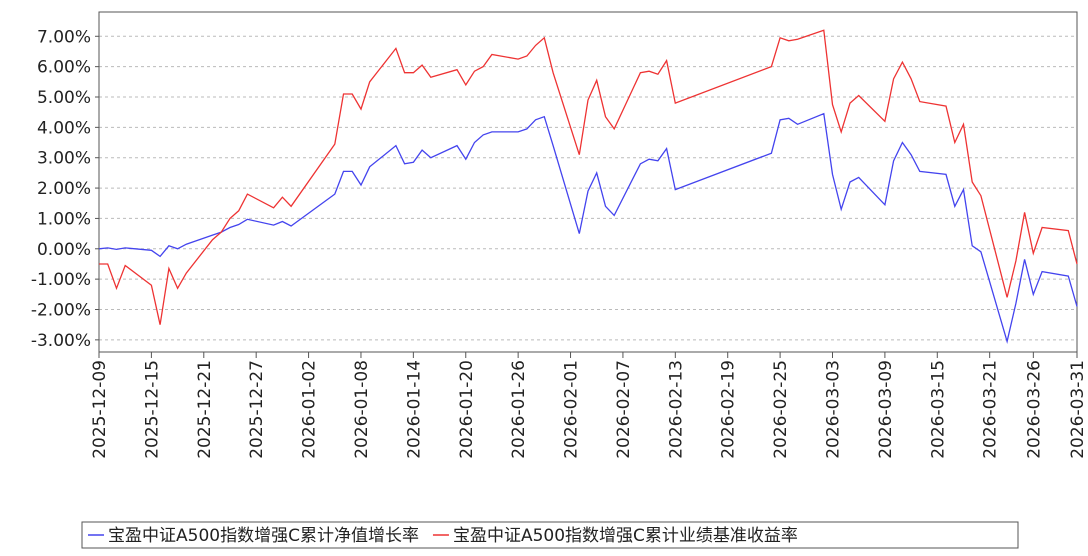 Image resolution: width=1088 pixels, height=556 pixels. Describe the element at coordinates (100, 409) in the screenshot. I see `x-tick-label: 2025-12-09` at that location.